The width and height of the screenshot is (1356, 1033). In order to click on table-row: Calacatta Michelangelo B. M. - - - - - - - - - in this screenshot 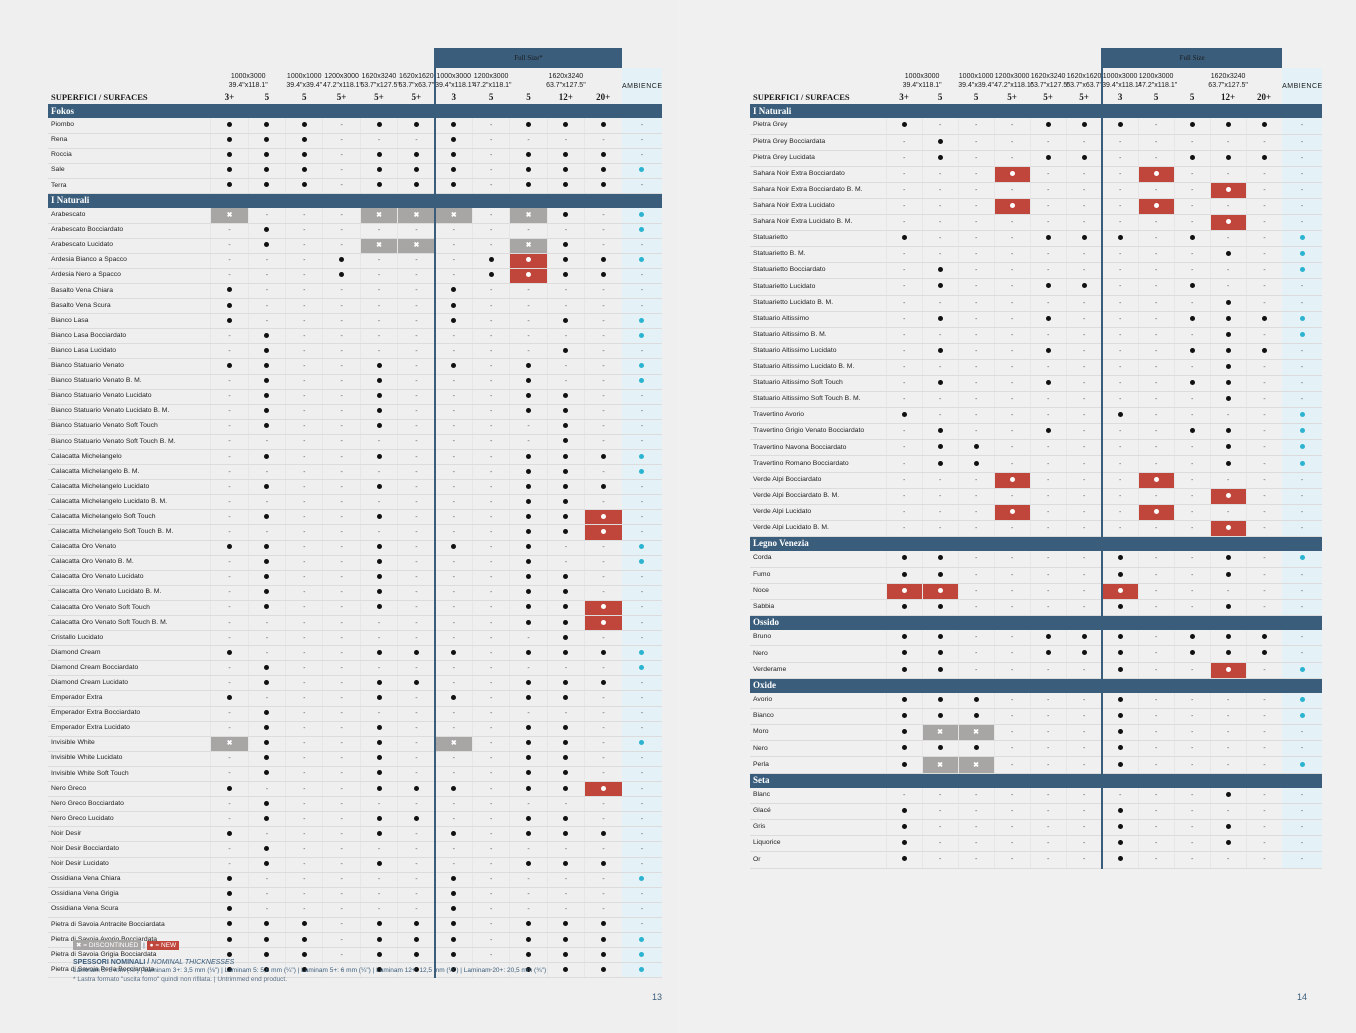, I will do `click(355, 472)`.